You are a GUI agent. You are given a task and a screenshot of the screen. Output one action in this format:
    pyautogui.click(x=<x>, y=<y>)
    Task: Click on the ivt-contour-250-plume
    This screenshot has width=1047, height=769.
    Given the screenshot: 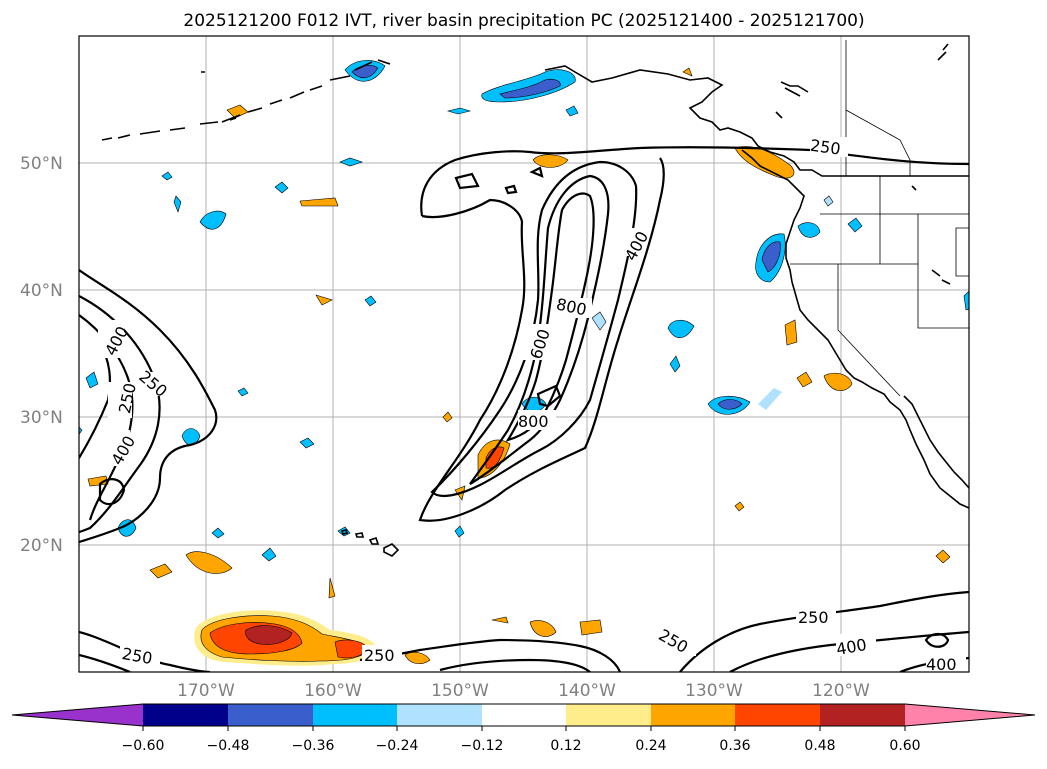 What is the action you would take?
    pyautogui.click(x=541, y=339)
    